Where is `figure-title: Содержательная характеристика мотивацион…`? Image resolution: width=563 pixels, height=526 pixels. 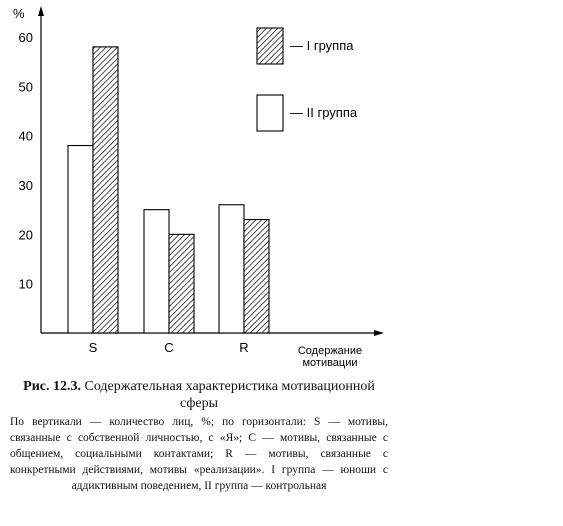
figure-title: Содержательная характеристика мотивацион… is located at coordinates (229, 395).